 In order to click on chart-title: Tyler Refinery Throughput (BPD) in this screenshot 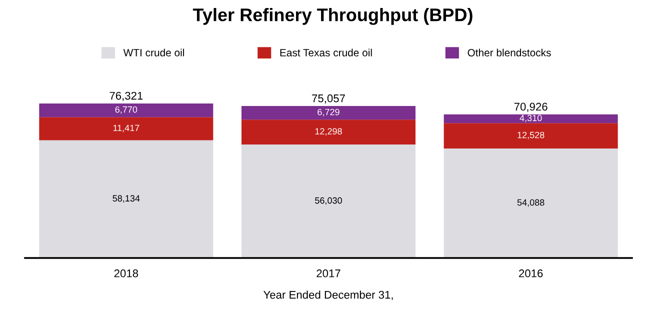, I will do `click(332, 16)`.